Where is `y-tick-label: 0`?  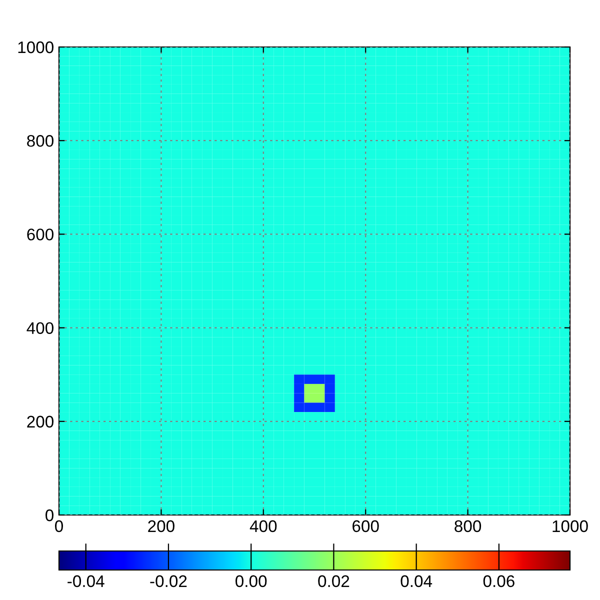
y-tick-label: 0 is located at coordinates (50, 515).